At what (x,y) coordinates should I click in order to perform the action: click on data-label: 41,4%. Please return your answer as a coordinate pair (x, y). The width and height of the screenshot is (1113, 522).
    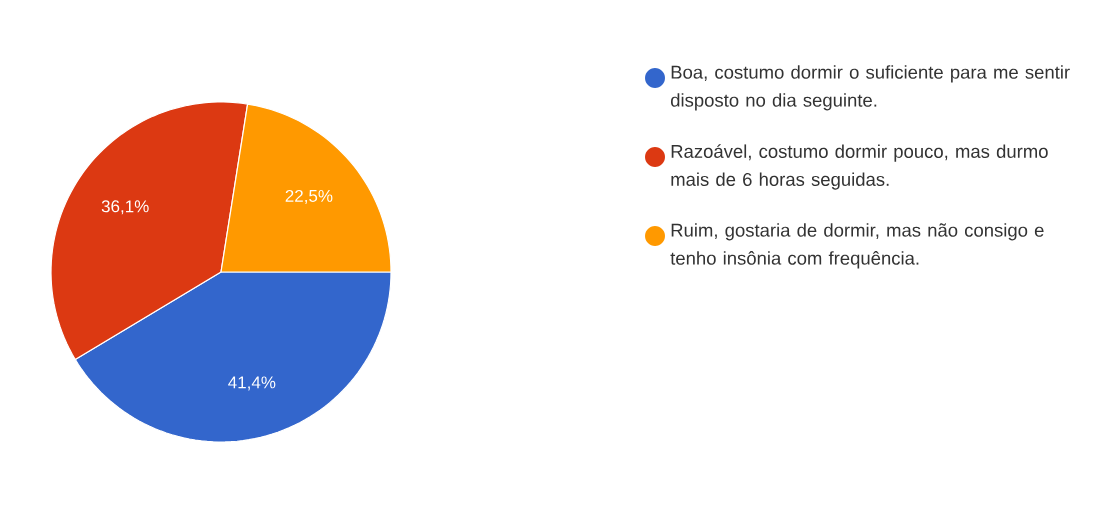
    Looking at the image, I should click on (252, 383).